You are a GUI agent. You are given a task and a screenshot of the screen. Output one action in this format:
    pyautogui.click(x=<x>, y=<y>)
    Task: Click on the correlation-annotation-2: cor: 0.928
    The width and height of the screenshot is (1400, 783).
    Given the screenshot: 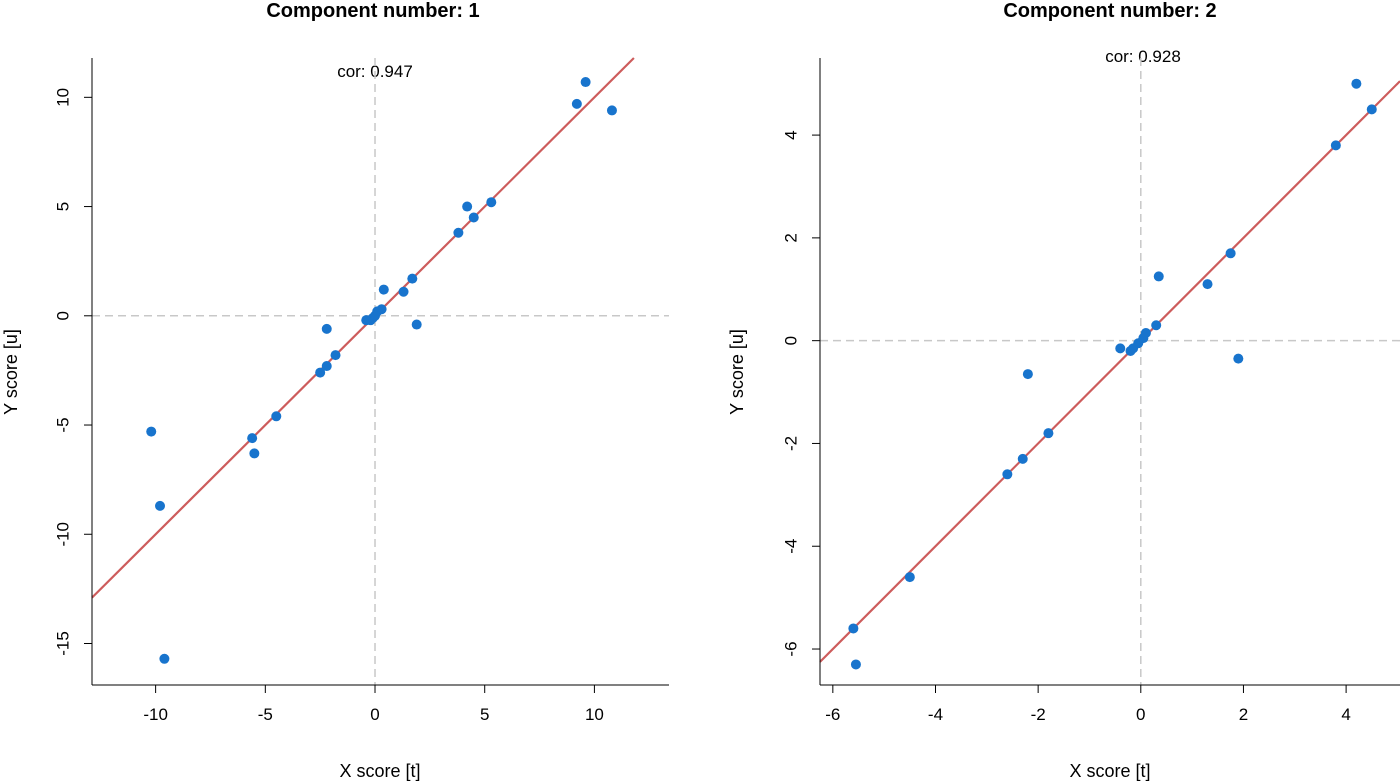 What is the action you would take?
    pyautogui.click(x=1143, y=56)
    